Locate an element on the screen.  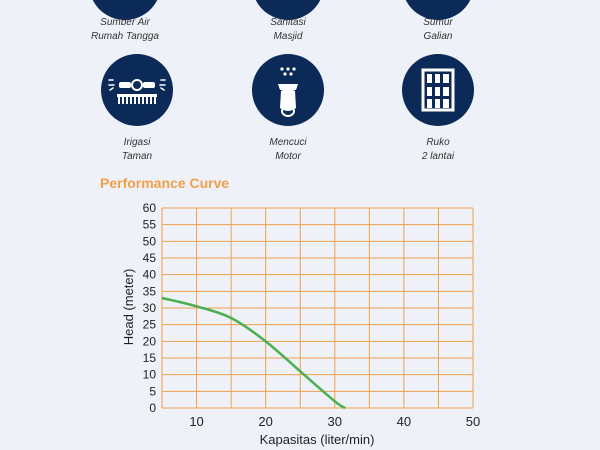
well-icon is located at coordinates (438, 10).